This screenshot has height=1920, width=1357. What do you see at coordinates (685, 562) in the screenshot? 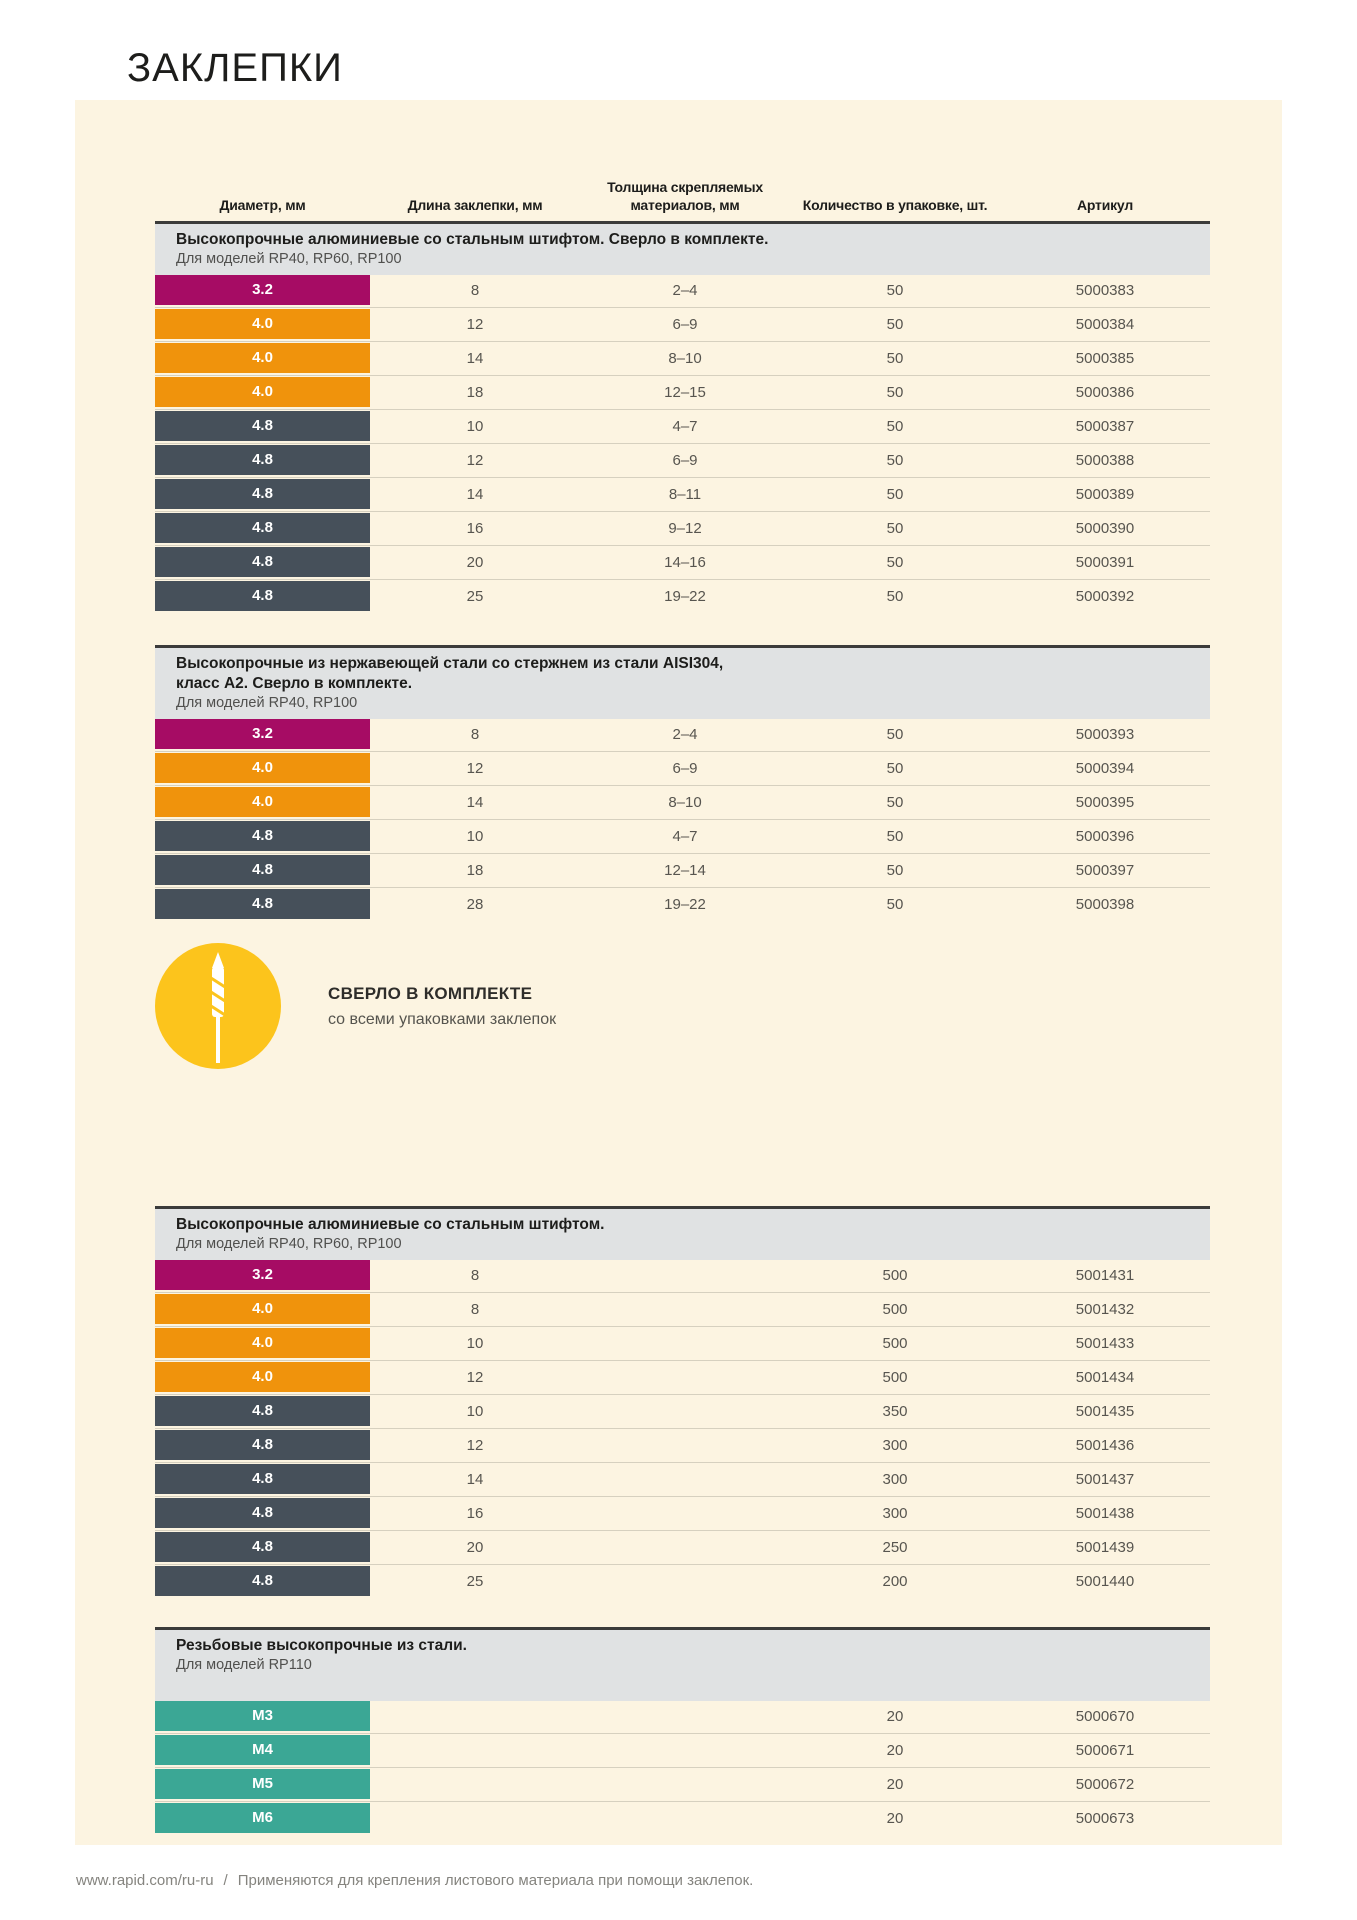
I see `thickness-cell: 14–16` at bounding box center [685, 562].